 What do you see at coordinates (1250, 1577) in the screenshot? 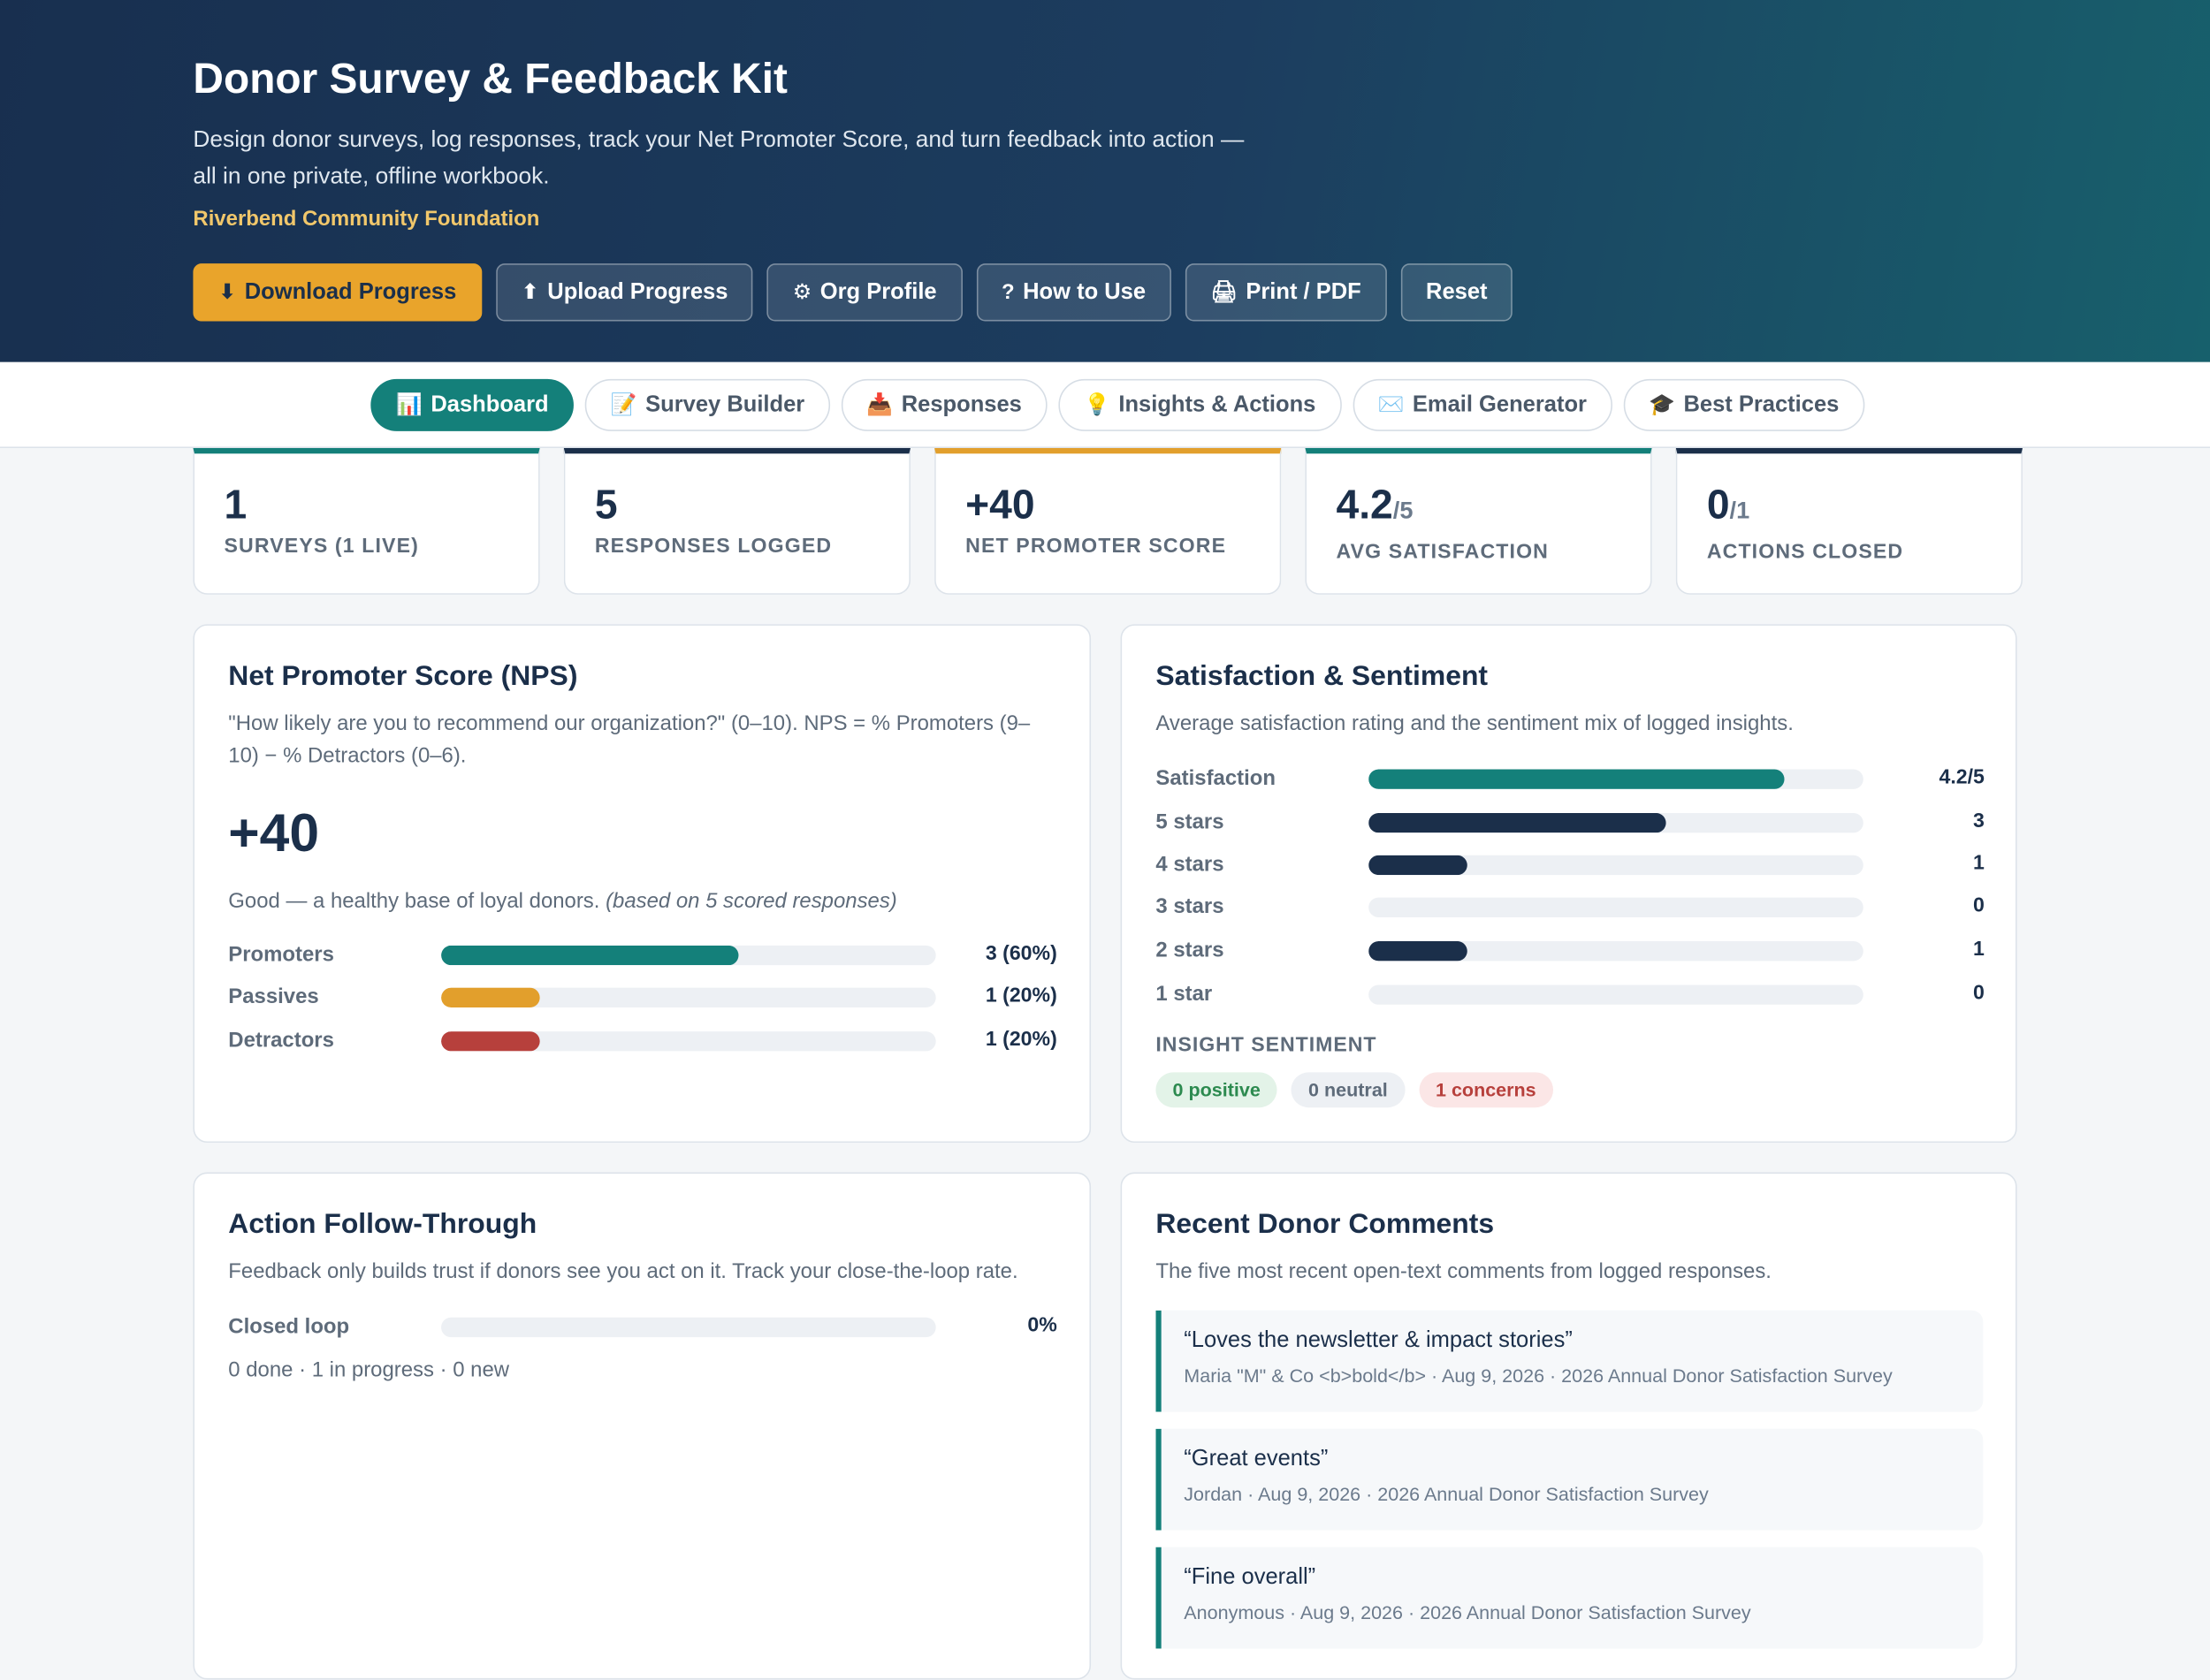
I see `comment-text: “Fine overall”` at bounding box center [1250, 1577].